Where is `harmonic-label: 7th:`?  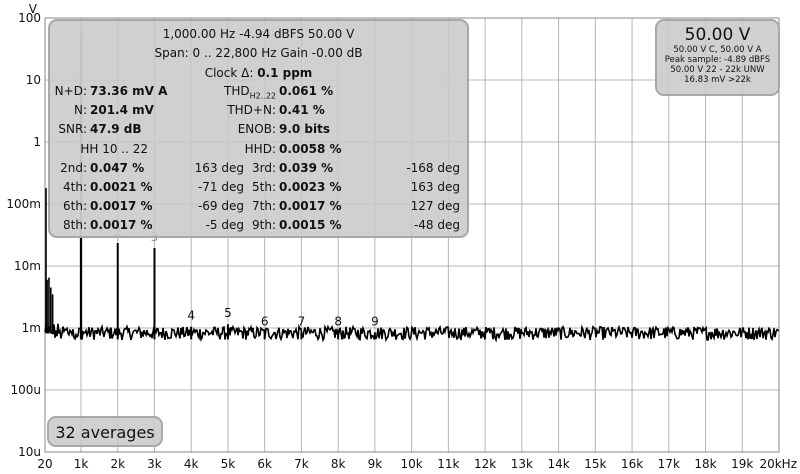
harmonic-label: 7th: is located at coordinates (264, 206).